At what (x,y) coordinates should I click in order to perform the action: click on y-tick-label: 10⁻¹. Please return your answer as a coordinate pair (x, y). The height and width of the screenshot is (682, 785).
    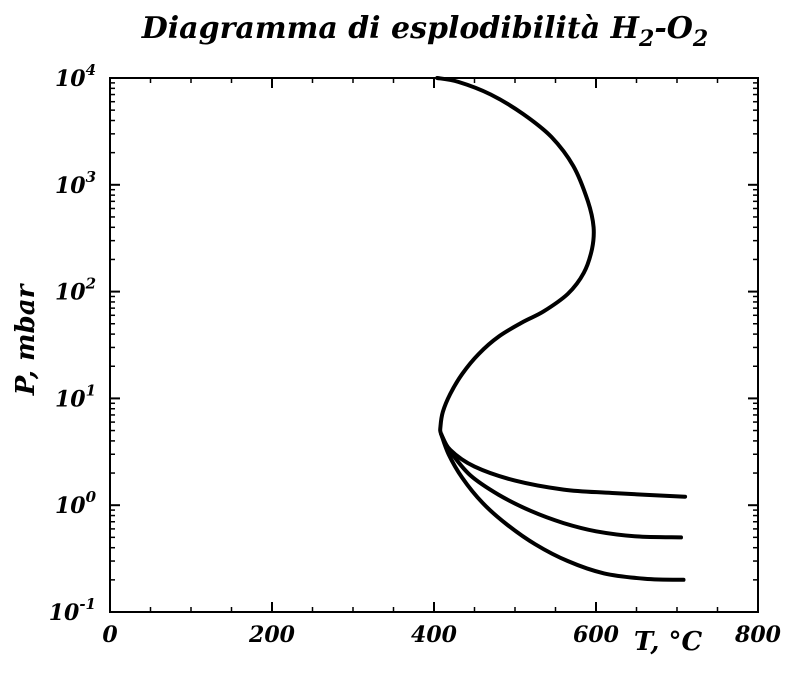
    Looking at the image, I should click on (72, 610).